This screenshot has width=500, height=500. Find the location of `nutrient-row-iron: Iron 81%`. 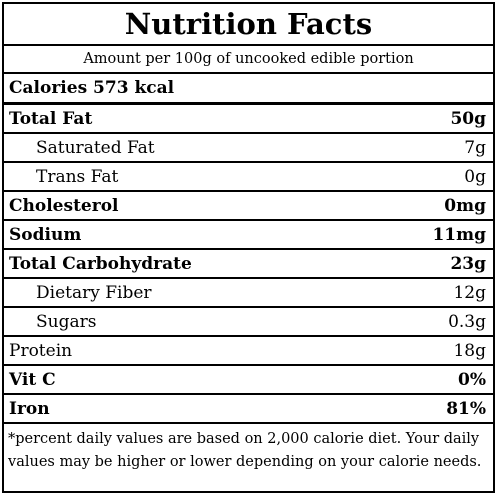

nutrient-row-iron: Iron 81% is located at coordinates (248, 409).